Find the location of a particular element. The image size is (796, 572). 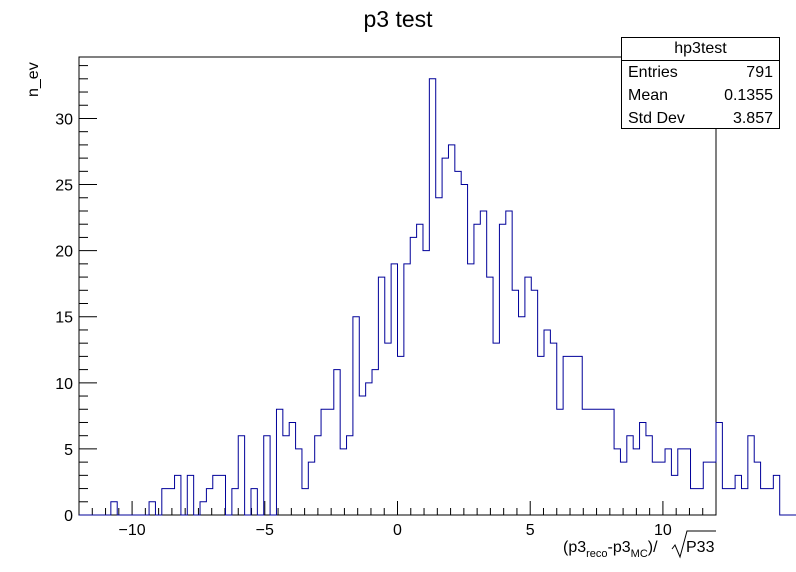

y-tick-label: 0 is located at coordinates (68, 516).